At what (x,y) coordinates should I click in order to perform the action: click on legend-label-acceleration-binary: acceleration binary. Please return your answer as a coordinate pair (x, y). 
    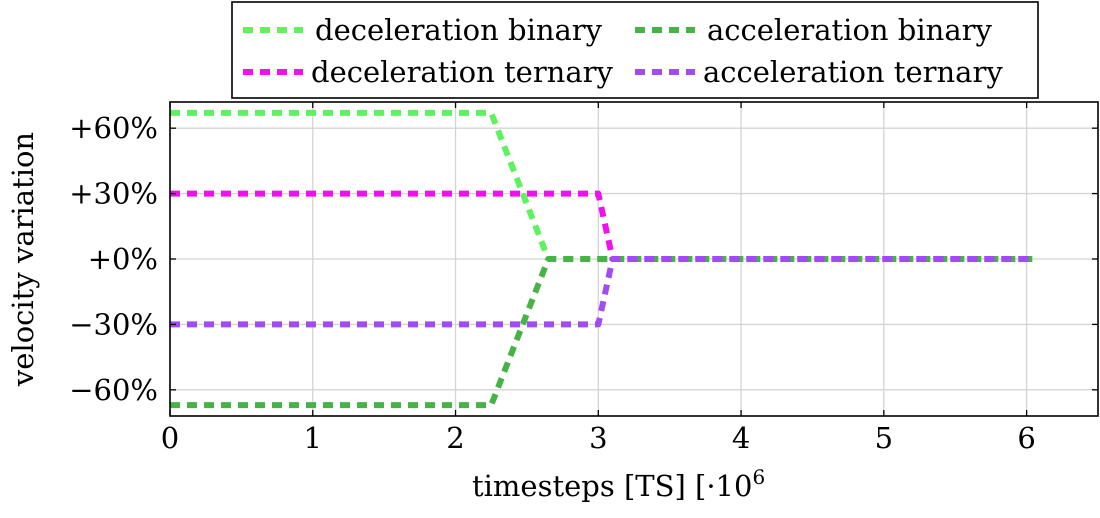
    Looking at the image, I should click on (849, 30).